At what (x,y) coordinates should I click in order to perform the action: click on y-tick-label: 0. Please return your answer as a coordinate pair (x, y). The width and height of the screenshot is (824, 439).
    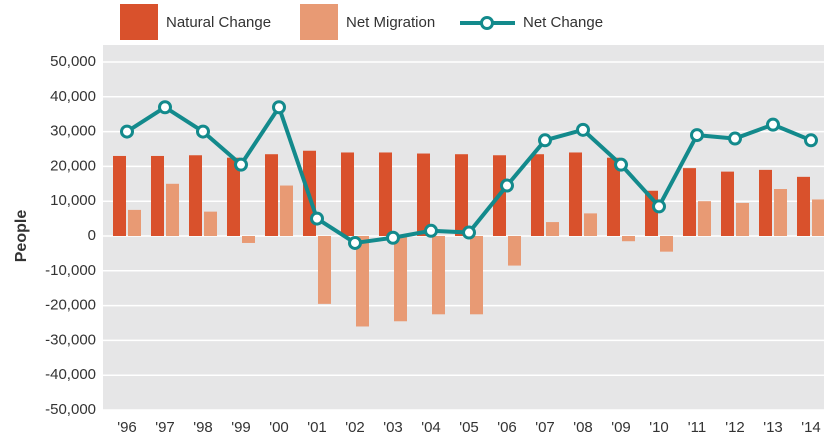
    Looking at the image, I should click on (92, 235).